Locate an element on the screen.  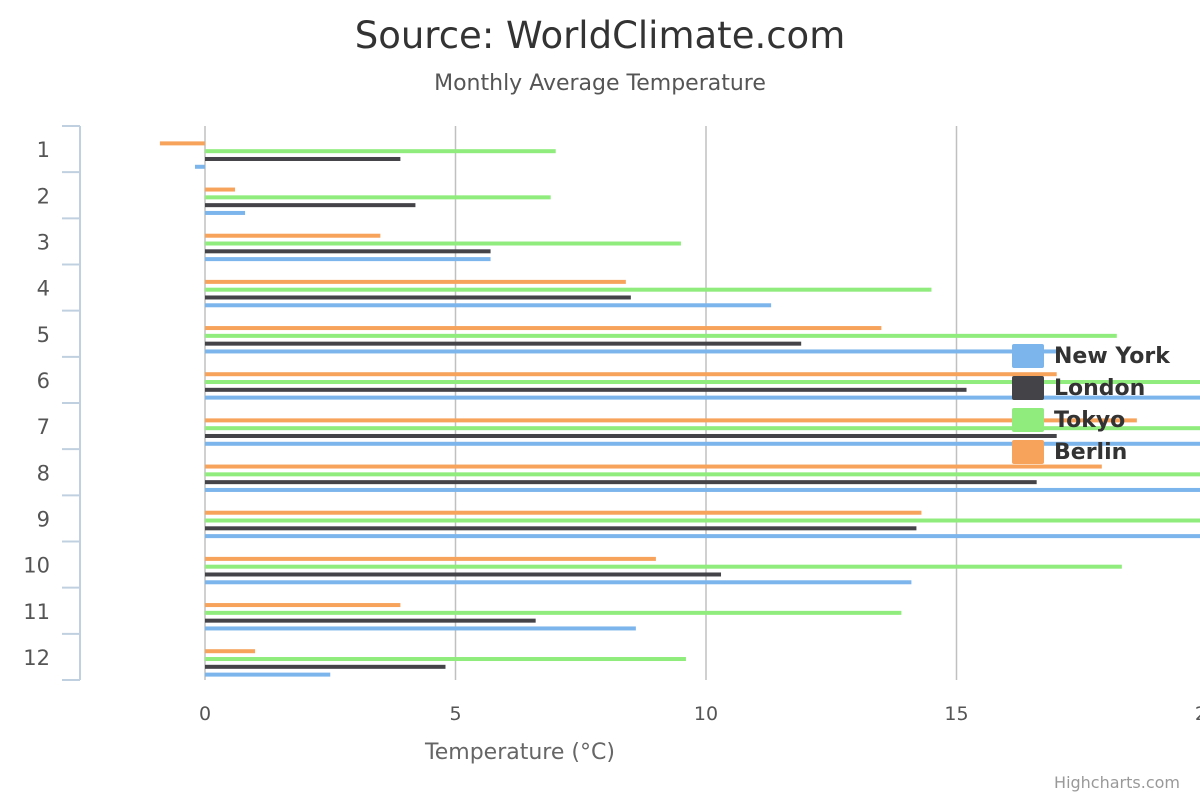
legend-item-berlin: Berlin is located at coordinates (1091, 452).